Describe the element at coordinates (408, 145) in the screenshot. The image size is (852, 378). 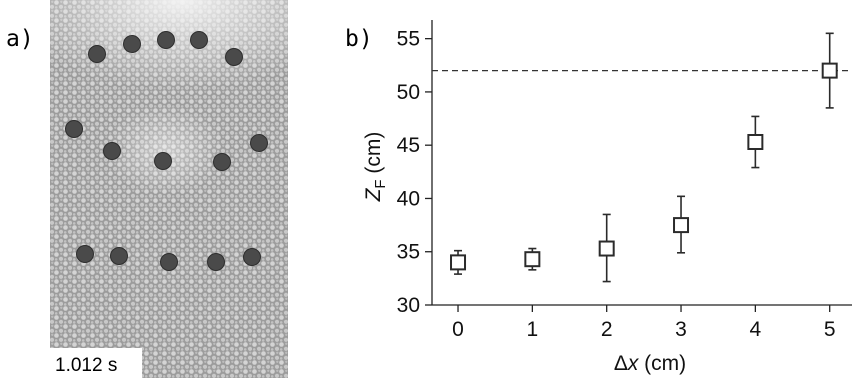
I see `y-tick-label: 45` at that location.